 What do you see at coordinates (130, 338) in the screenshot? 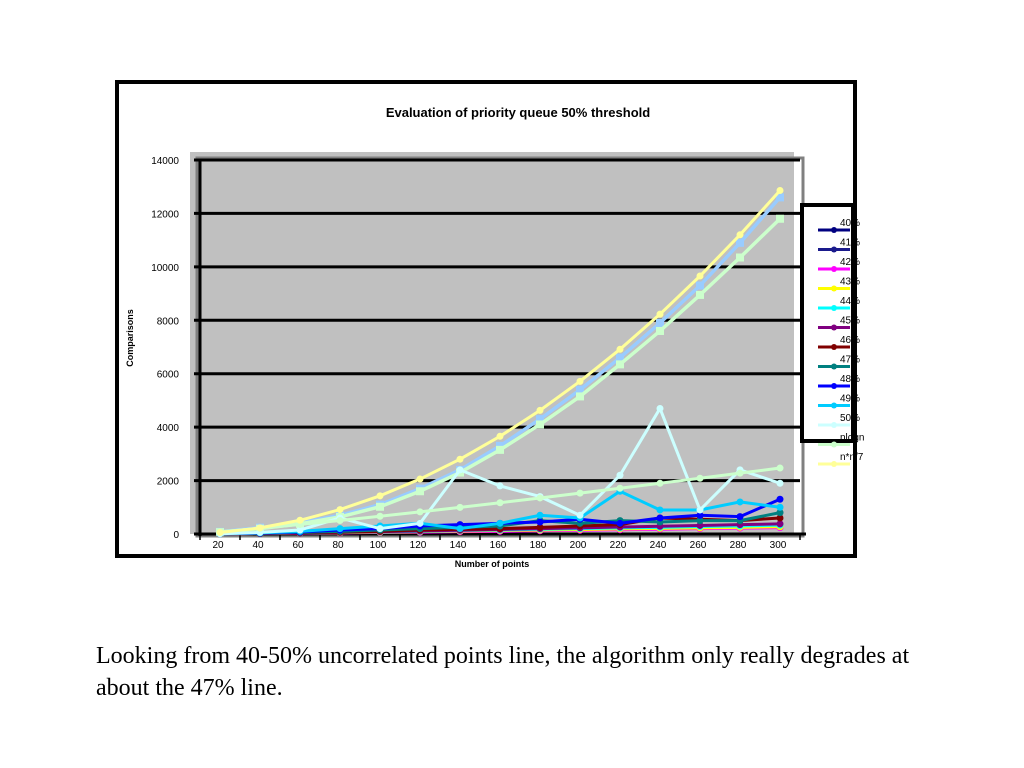
I see `y-axis-label: Comparisons` at bounding box center [130, 338].